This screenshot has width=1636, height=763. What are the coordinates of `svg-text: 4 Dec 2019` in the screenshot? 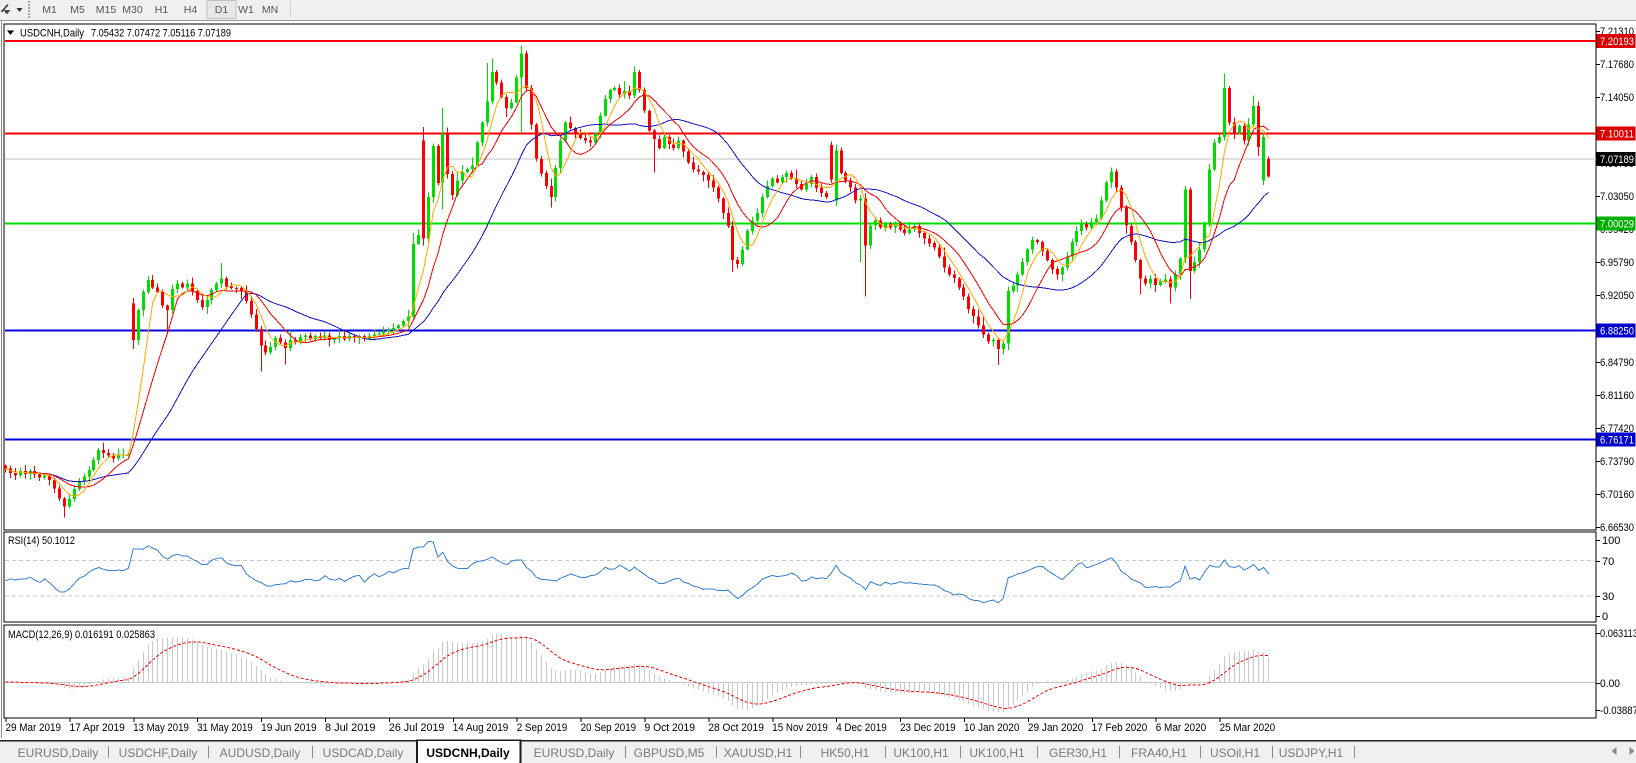 It's located at (861, 728).